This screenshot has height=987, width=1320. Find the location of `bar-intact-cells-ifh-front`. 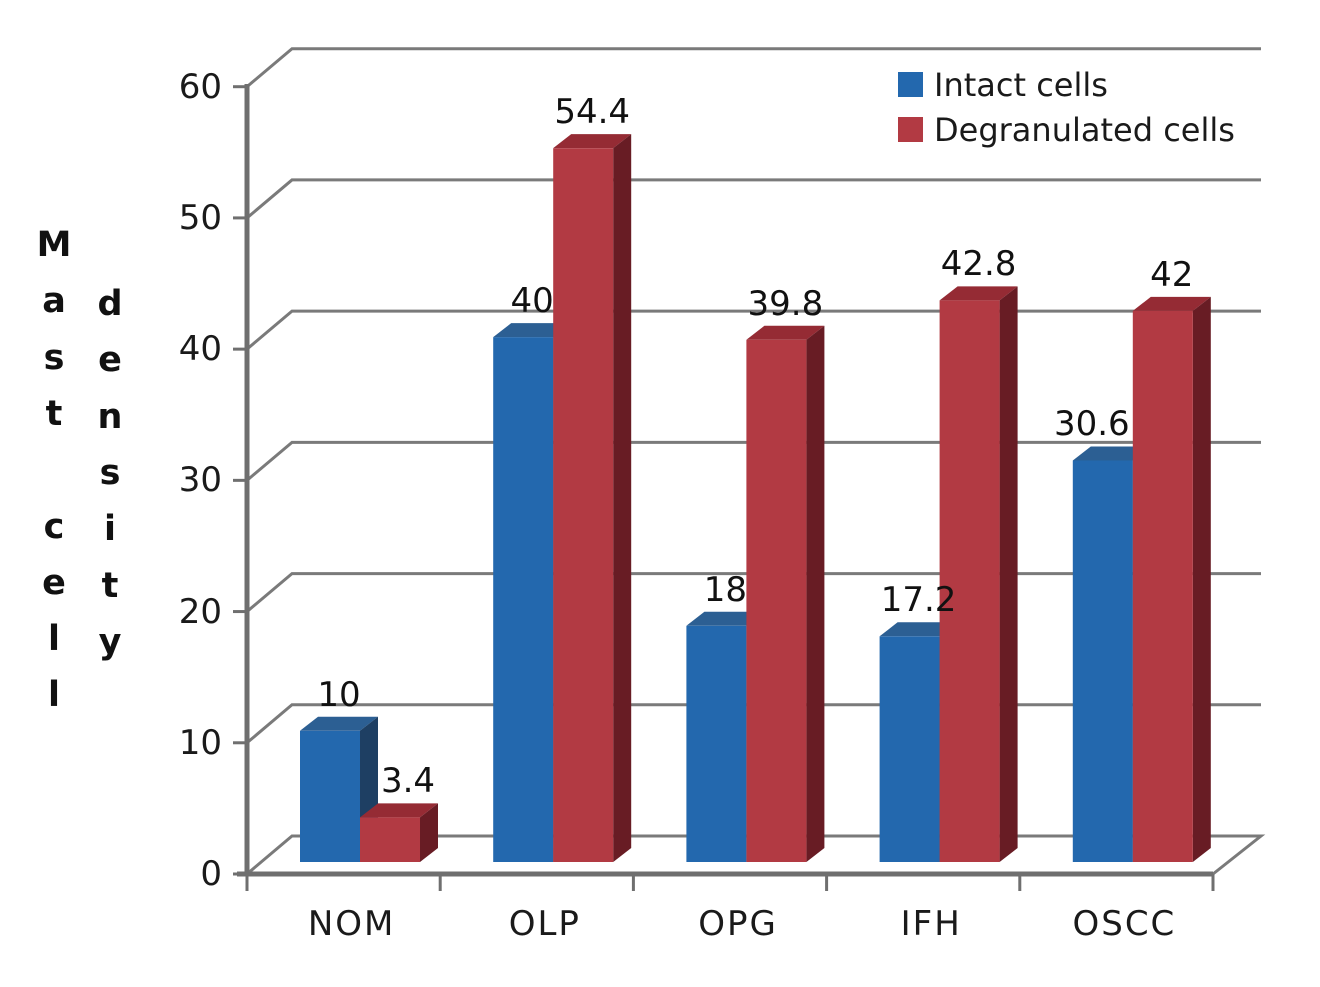

bar-intact-cells-ifh-front is located at coordinates (909, 749).